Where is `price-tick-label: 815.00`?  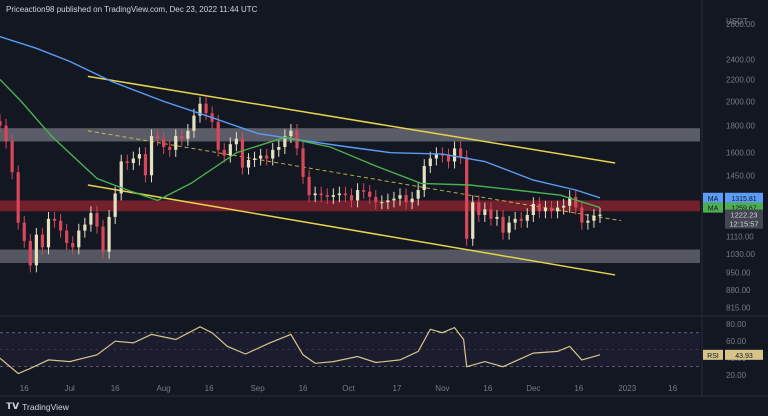
price-tick-label: 815.00 is located at coordinates (738, 308).